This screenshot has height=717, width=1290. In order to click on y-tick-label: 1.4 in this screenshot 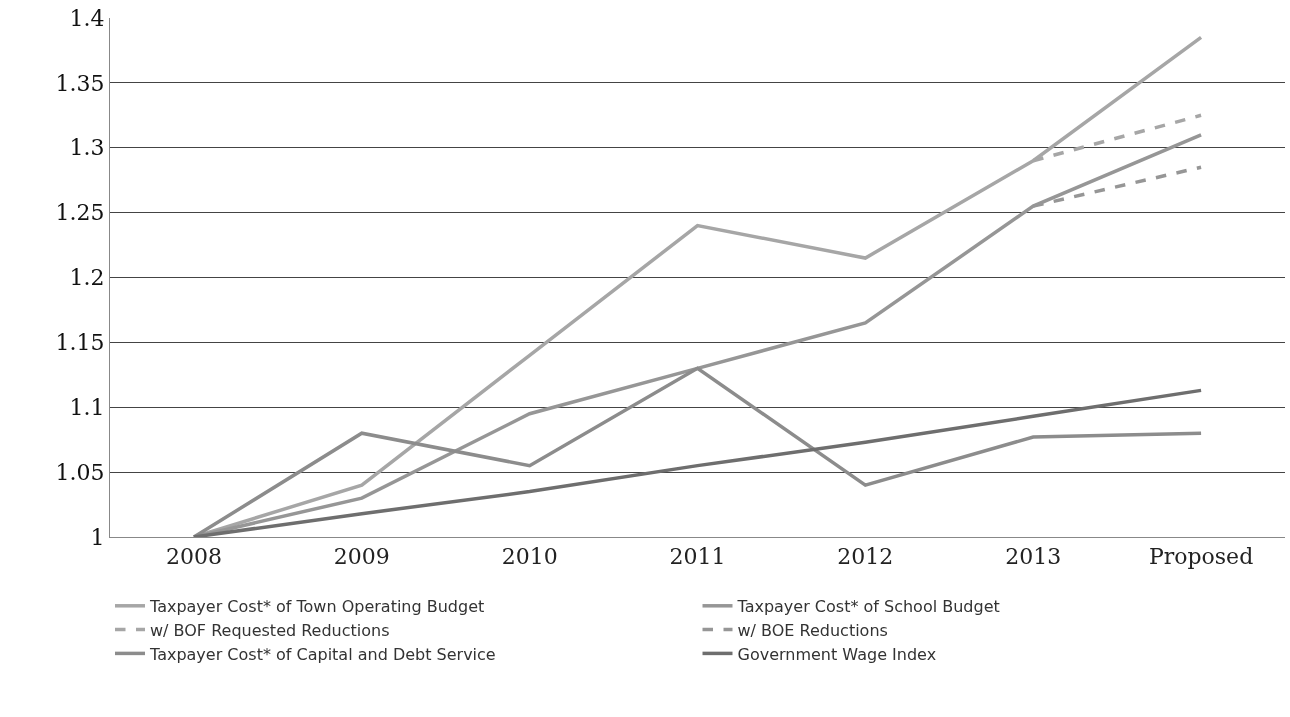, I will do `click(87, 18)`.